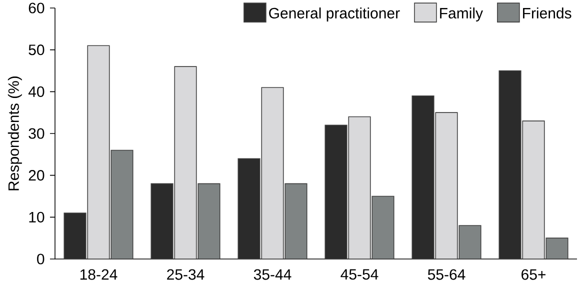 The image size is (580, 285). What do you see at coordinates (36, 217) in the screenshot?
I see `y-tick-label: 10` at bounding box center [36, 217].